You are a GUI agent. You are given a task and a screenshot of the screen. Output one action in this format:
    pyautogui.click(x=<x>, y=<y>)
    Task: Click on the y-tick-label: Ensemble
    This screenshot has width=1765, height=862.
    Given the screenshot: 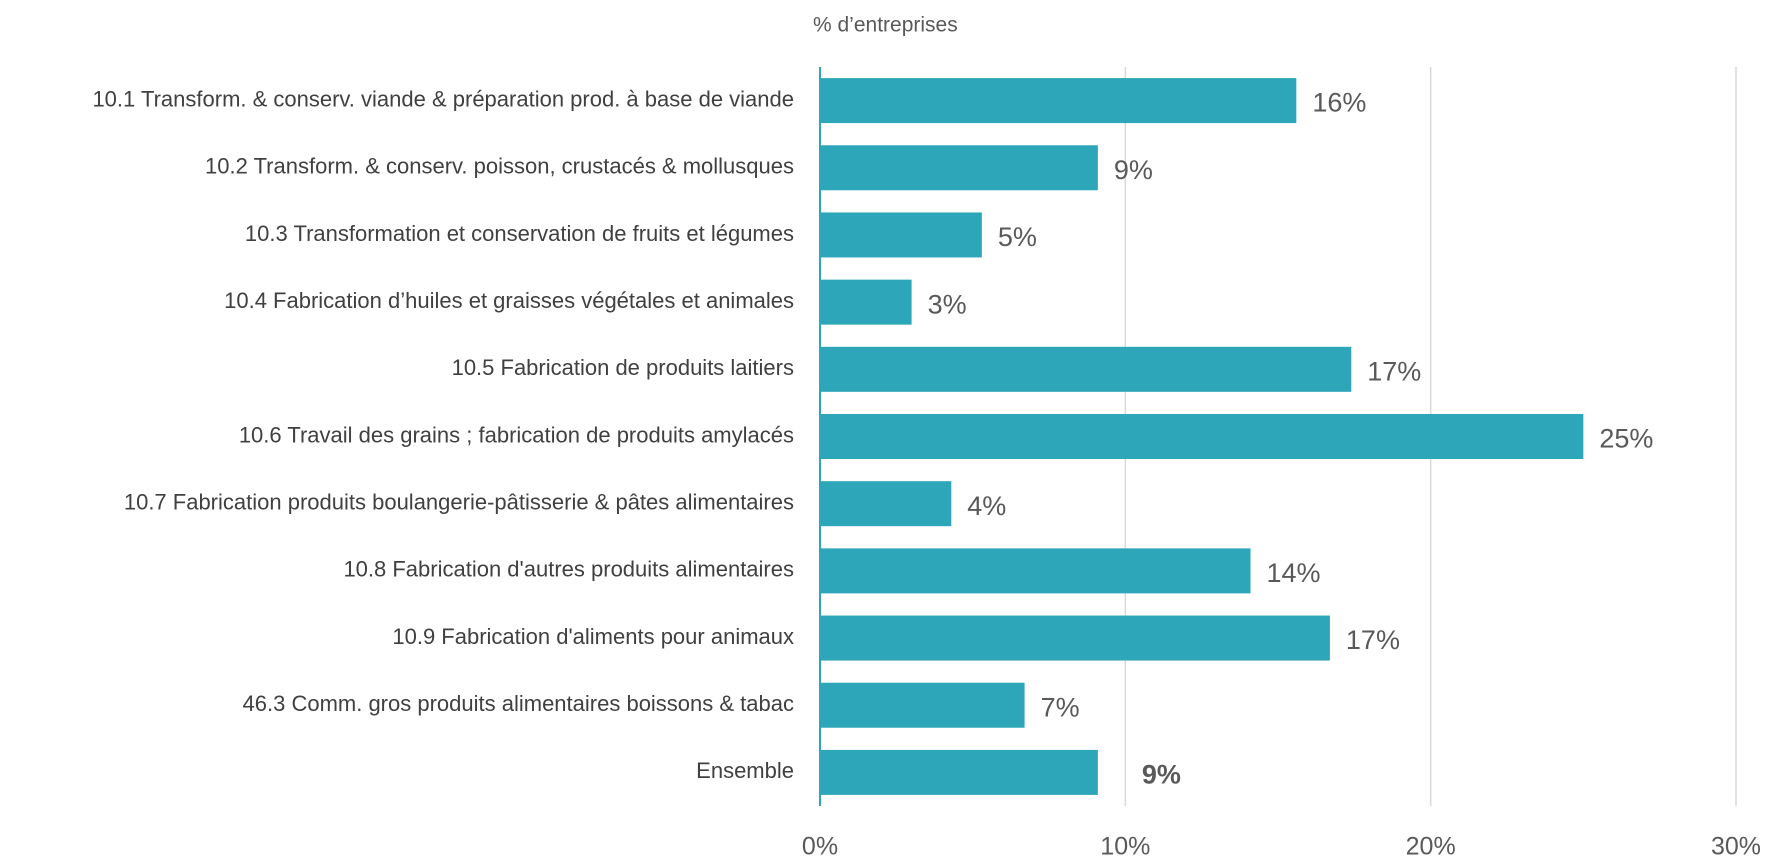 What is the action you would take?
    pyautogui.click(x=745, y=770)
    